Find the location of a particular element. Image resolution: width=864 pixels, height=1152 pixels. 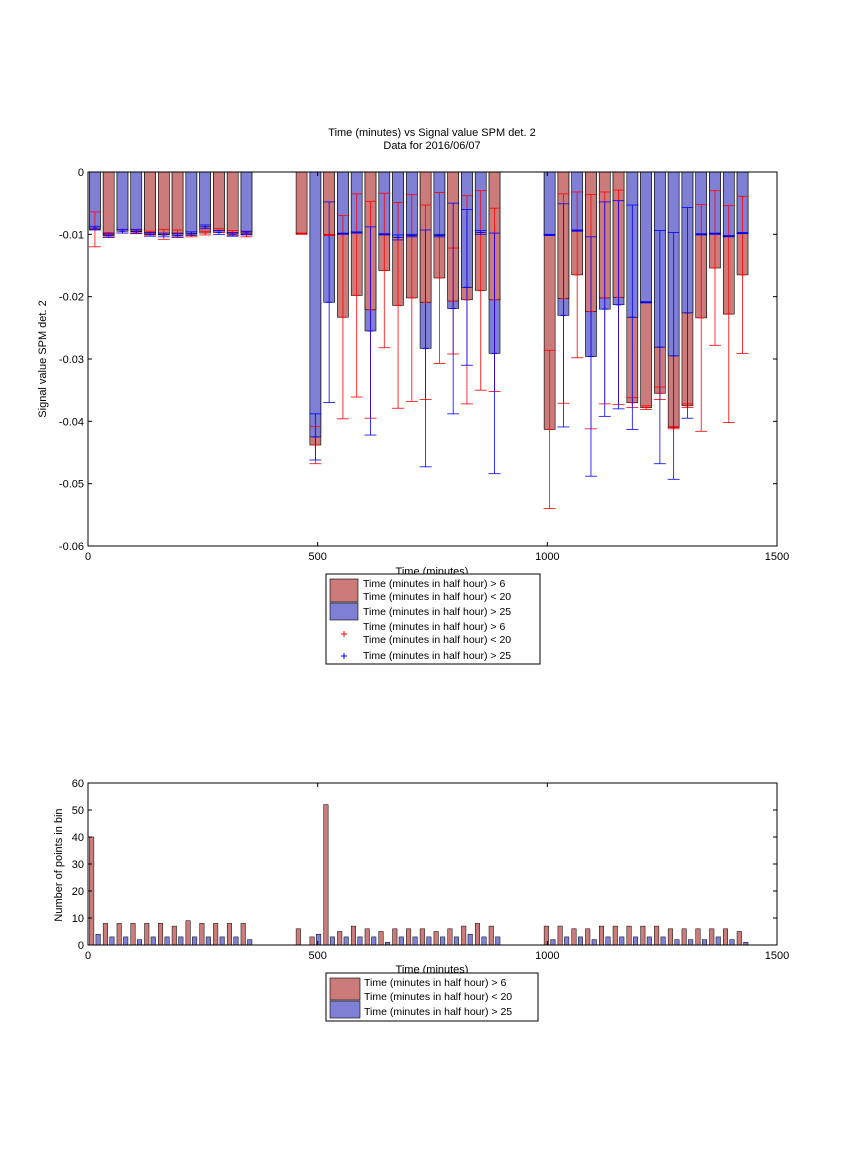

legend-red-plus is located at coordinates (344, 634).